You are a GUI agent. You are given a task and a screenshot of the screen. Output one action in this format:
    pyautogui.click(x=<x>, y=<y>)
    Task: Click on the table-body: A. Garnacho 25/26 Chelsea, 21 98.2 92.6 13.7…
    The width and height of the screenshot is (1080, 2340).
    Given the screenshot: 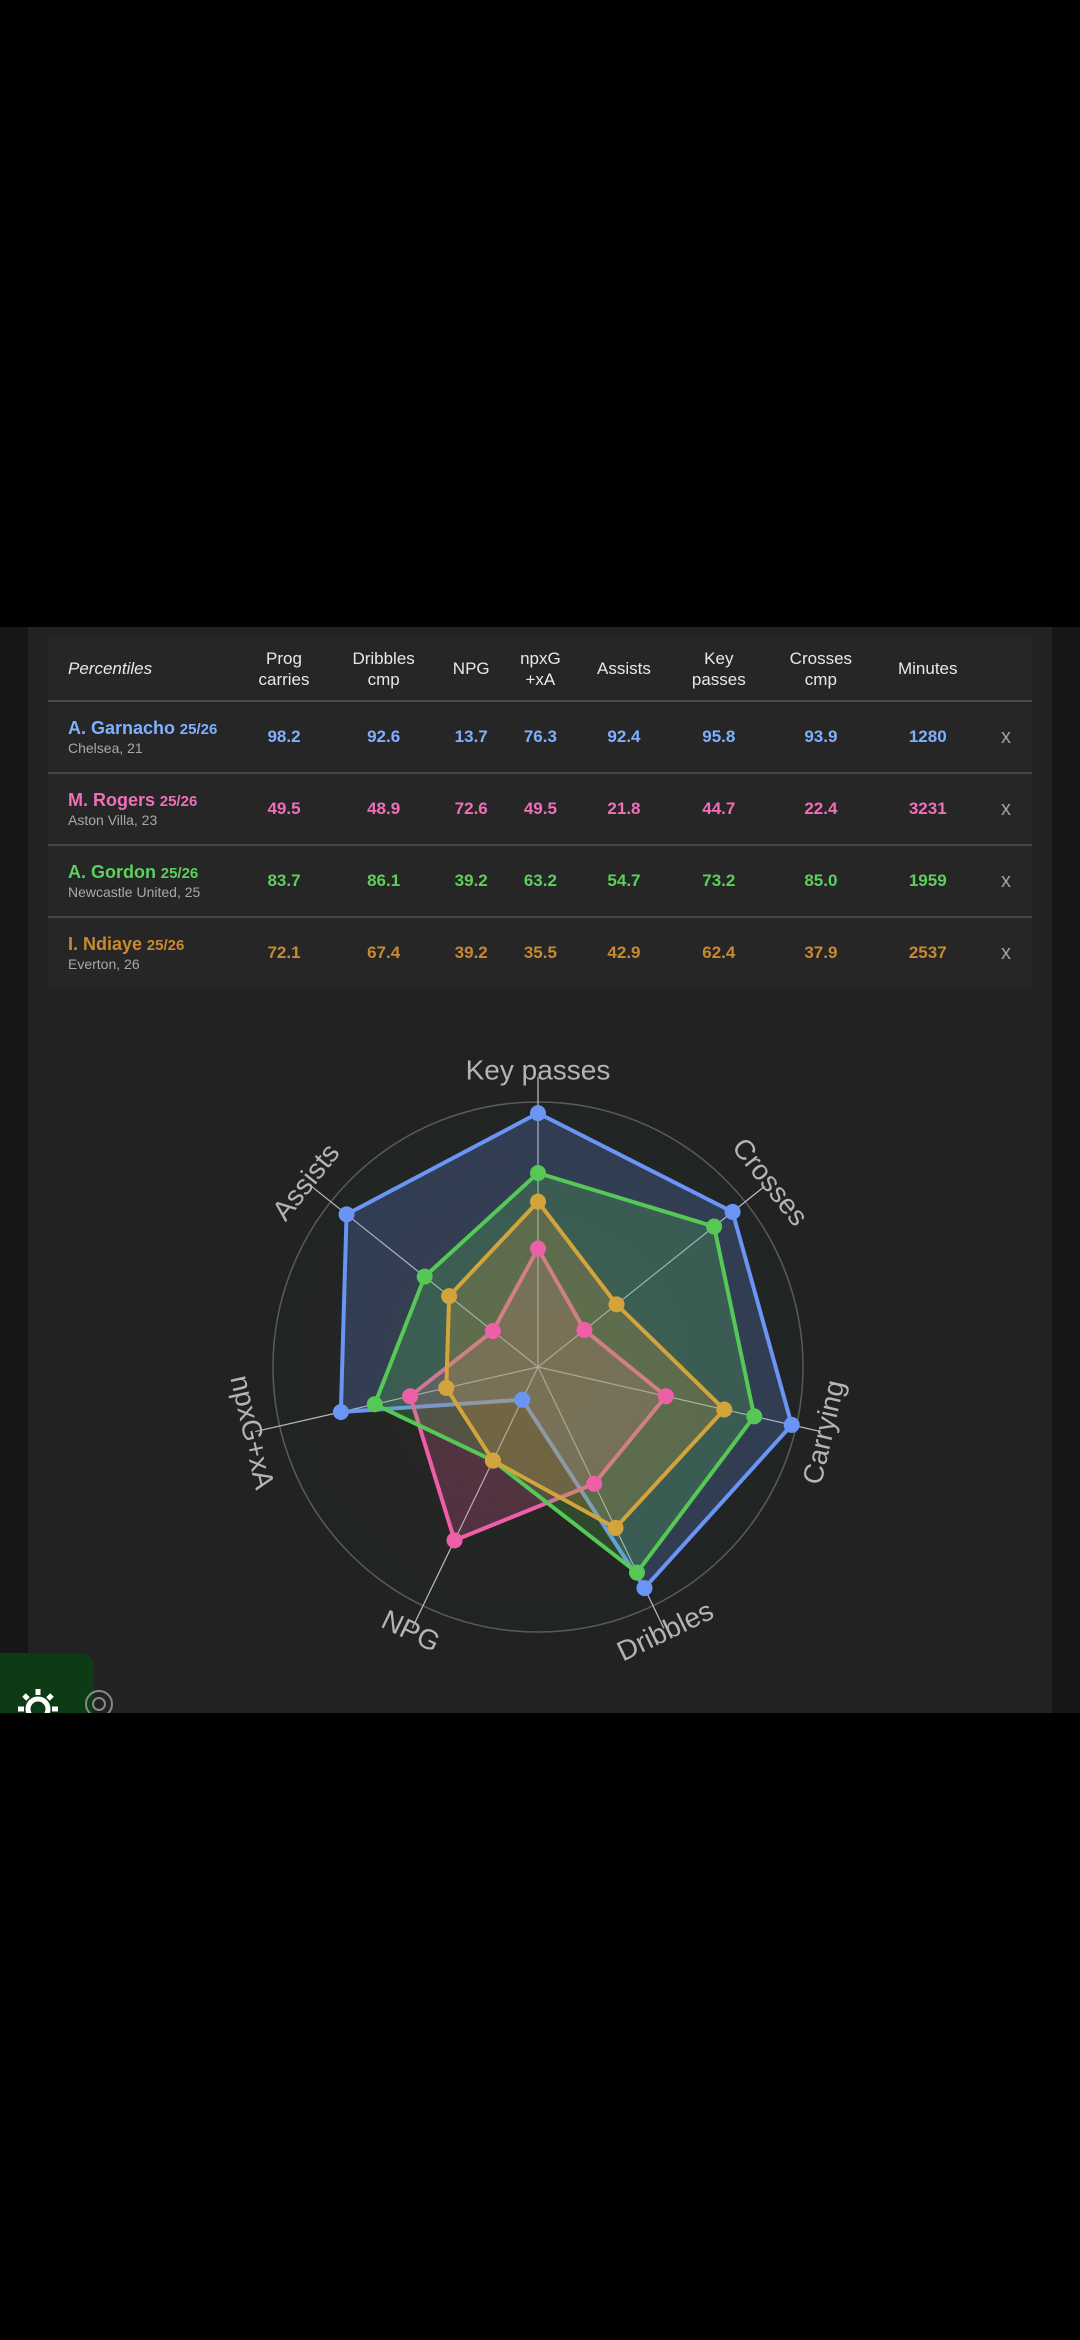 What is the action you would take?
    pyautogui.click(x=540, y=844)
    